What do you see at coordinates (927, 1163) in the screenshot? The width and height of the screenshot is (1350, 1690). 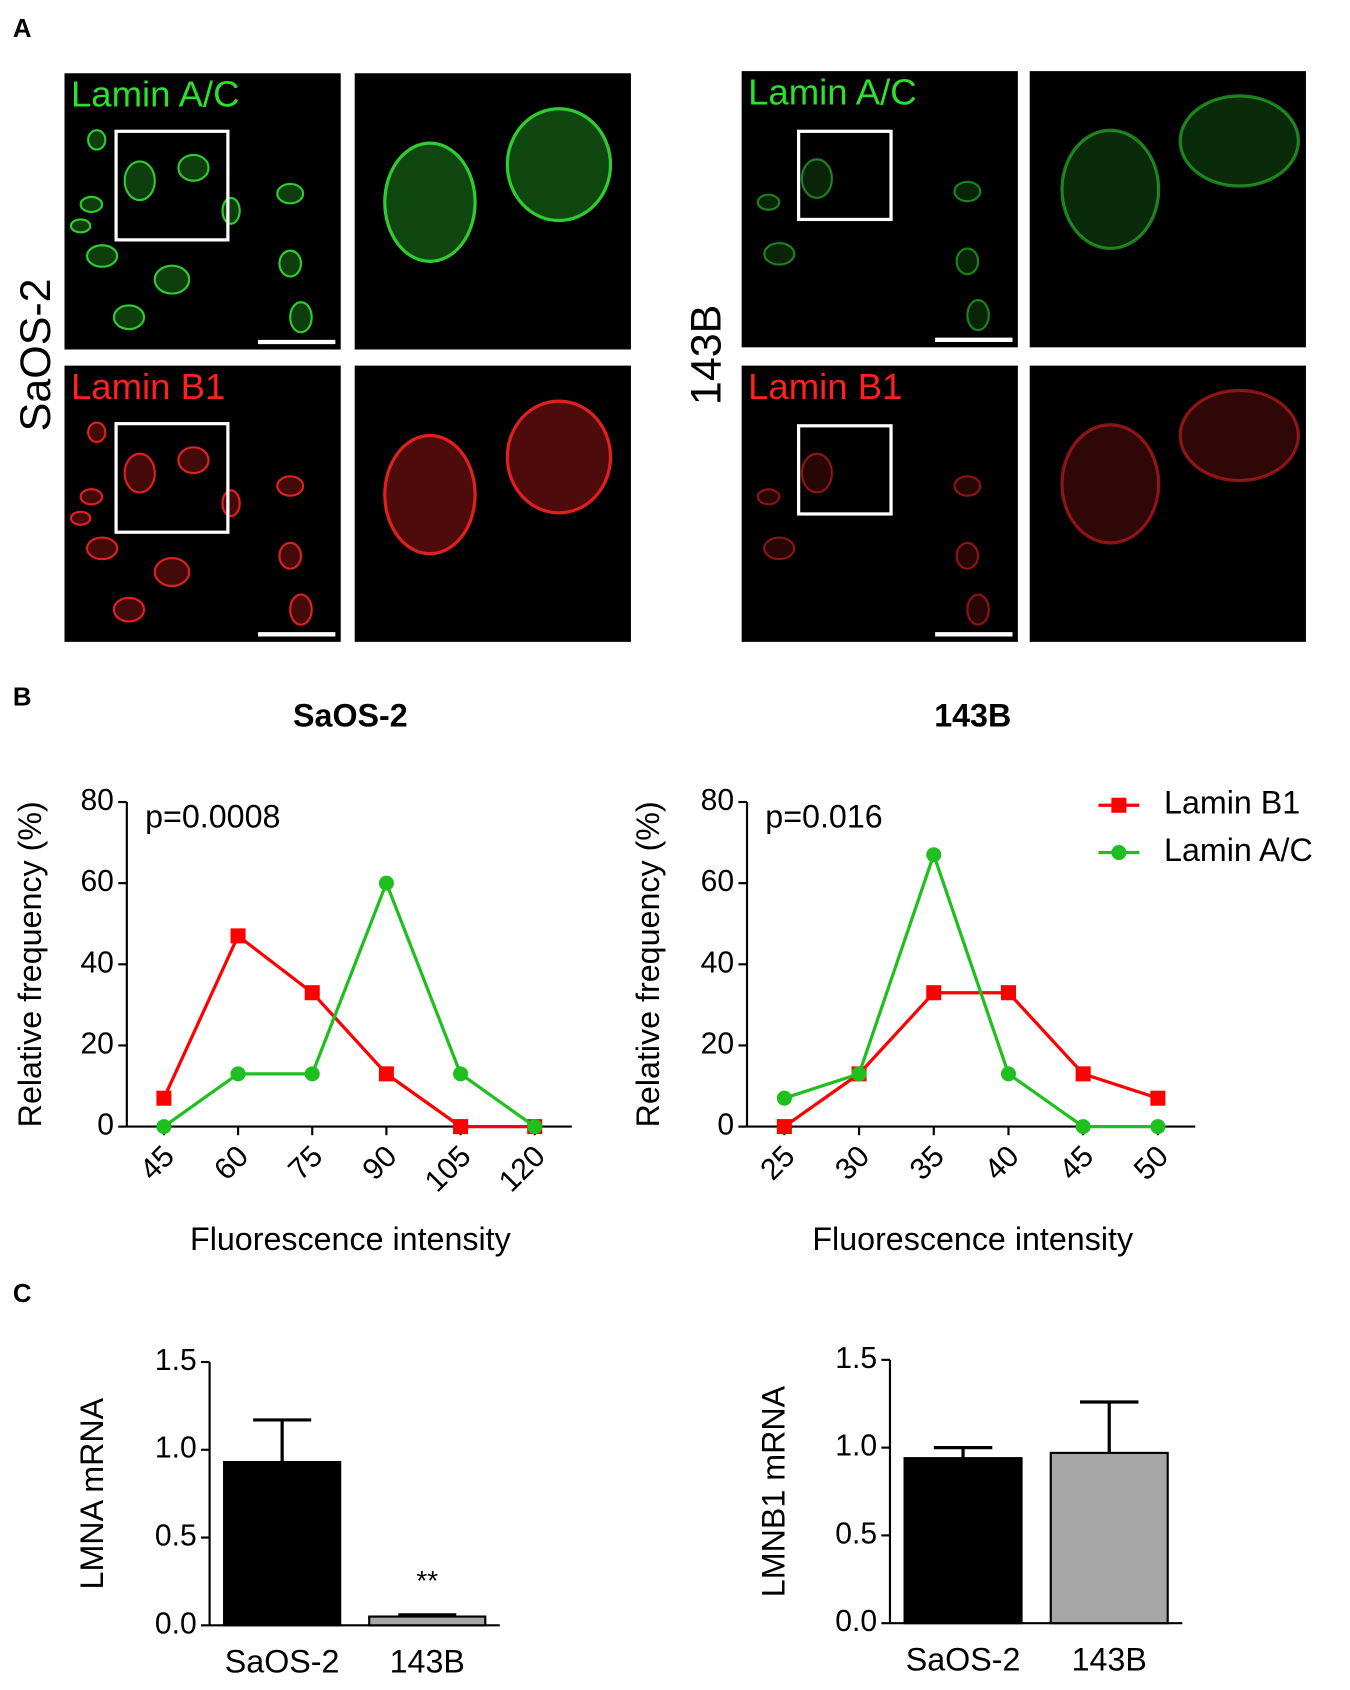 I see `x-tick-label: 35` at bounding box center [927, 1163].